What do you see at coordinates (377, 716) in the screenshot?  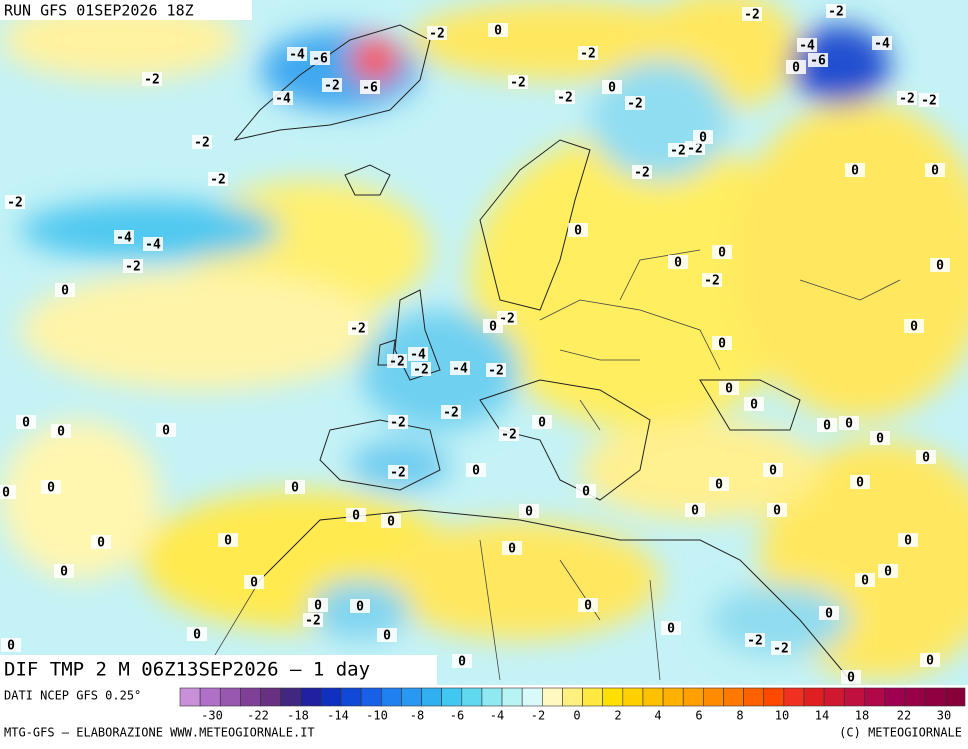 I see `color-bar-tick-label: -10` at bounding box center [377, 716].